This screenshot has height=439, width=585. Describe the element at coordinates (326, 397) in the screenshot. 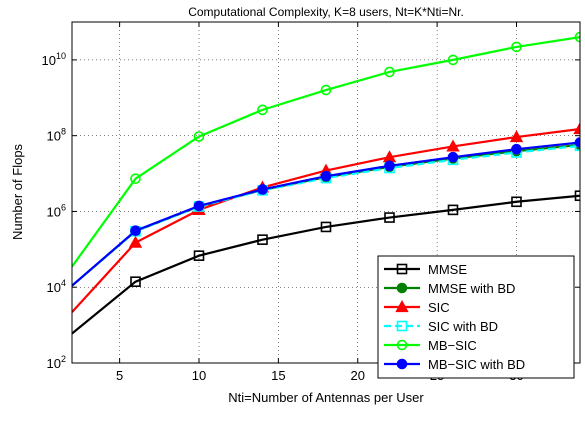

I see `x-axis-label: Nti=Number of Antennas per User` at that location.